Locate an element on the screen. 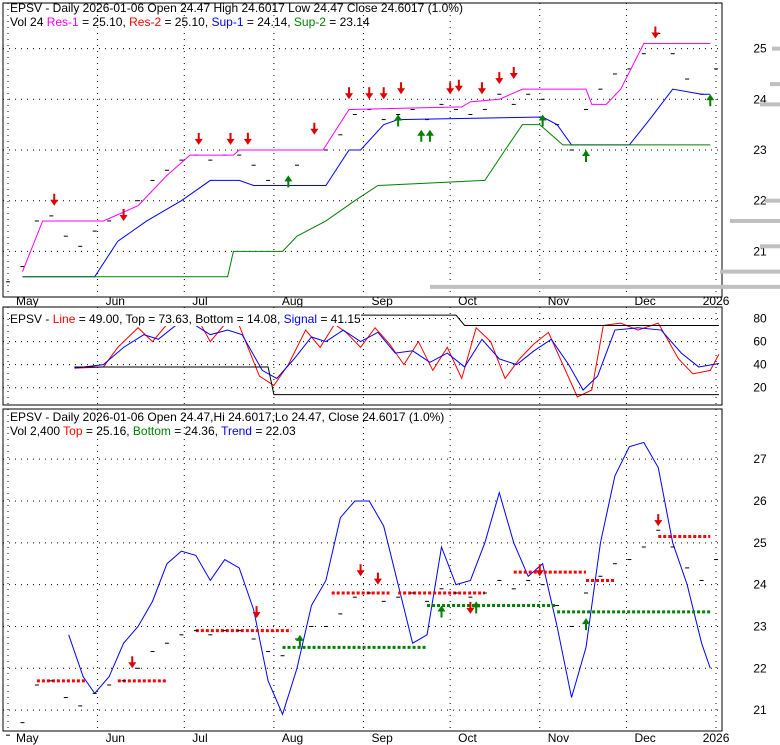 The height and width of the screenshot is (745, 780). legend-top-val: = 25.16, is located at coordinates (107, 431).